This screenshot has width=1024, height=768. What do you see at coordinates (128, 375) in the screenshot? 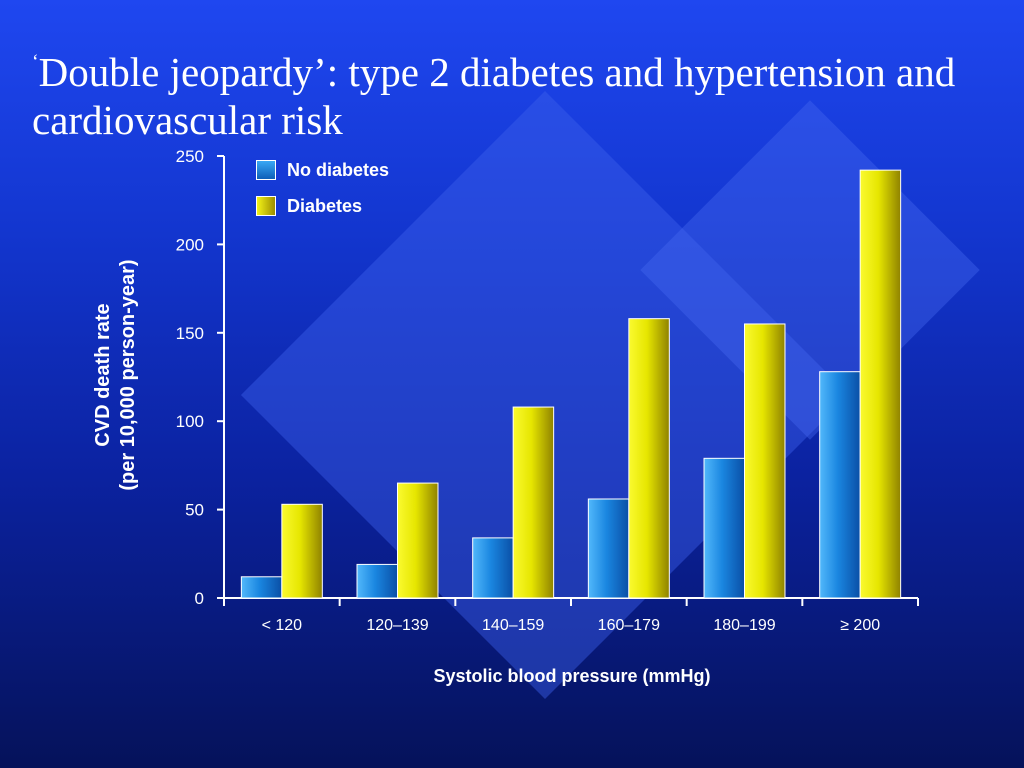
I see `y-axis-label-line2: (per 10,000 person-year)` at bounding box center [128, 375].